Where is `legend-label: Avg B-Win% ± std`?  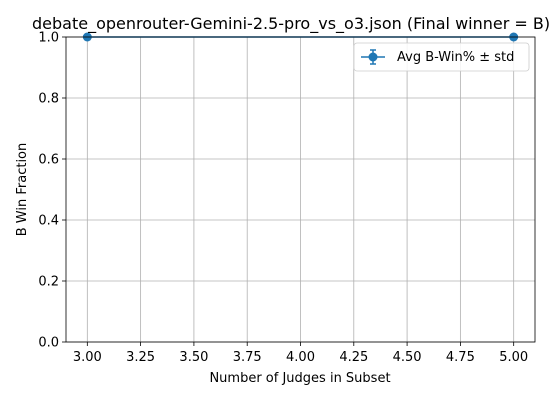 legend-label: Avg B-Win% ± std is located at coordinates (455, 57).